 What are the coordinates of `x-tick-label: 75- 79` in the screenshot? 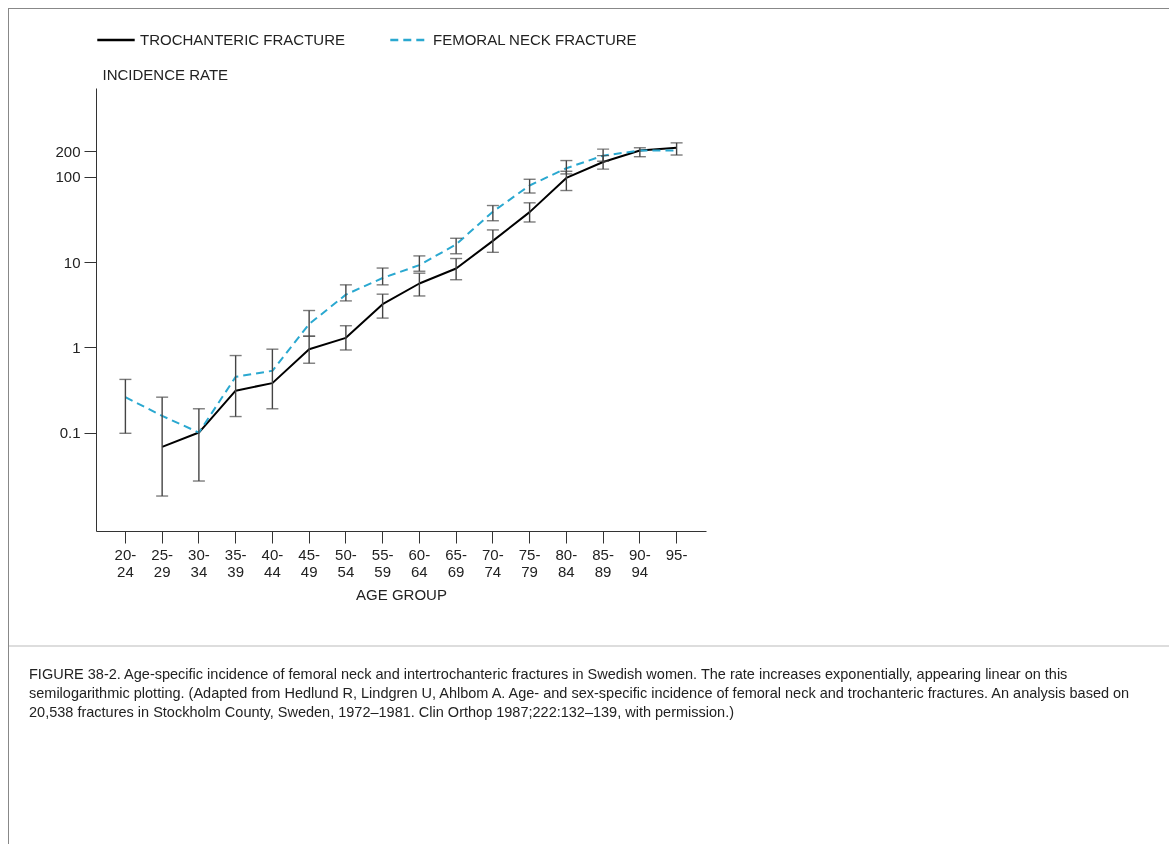 It's located at (529, 562).